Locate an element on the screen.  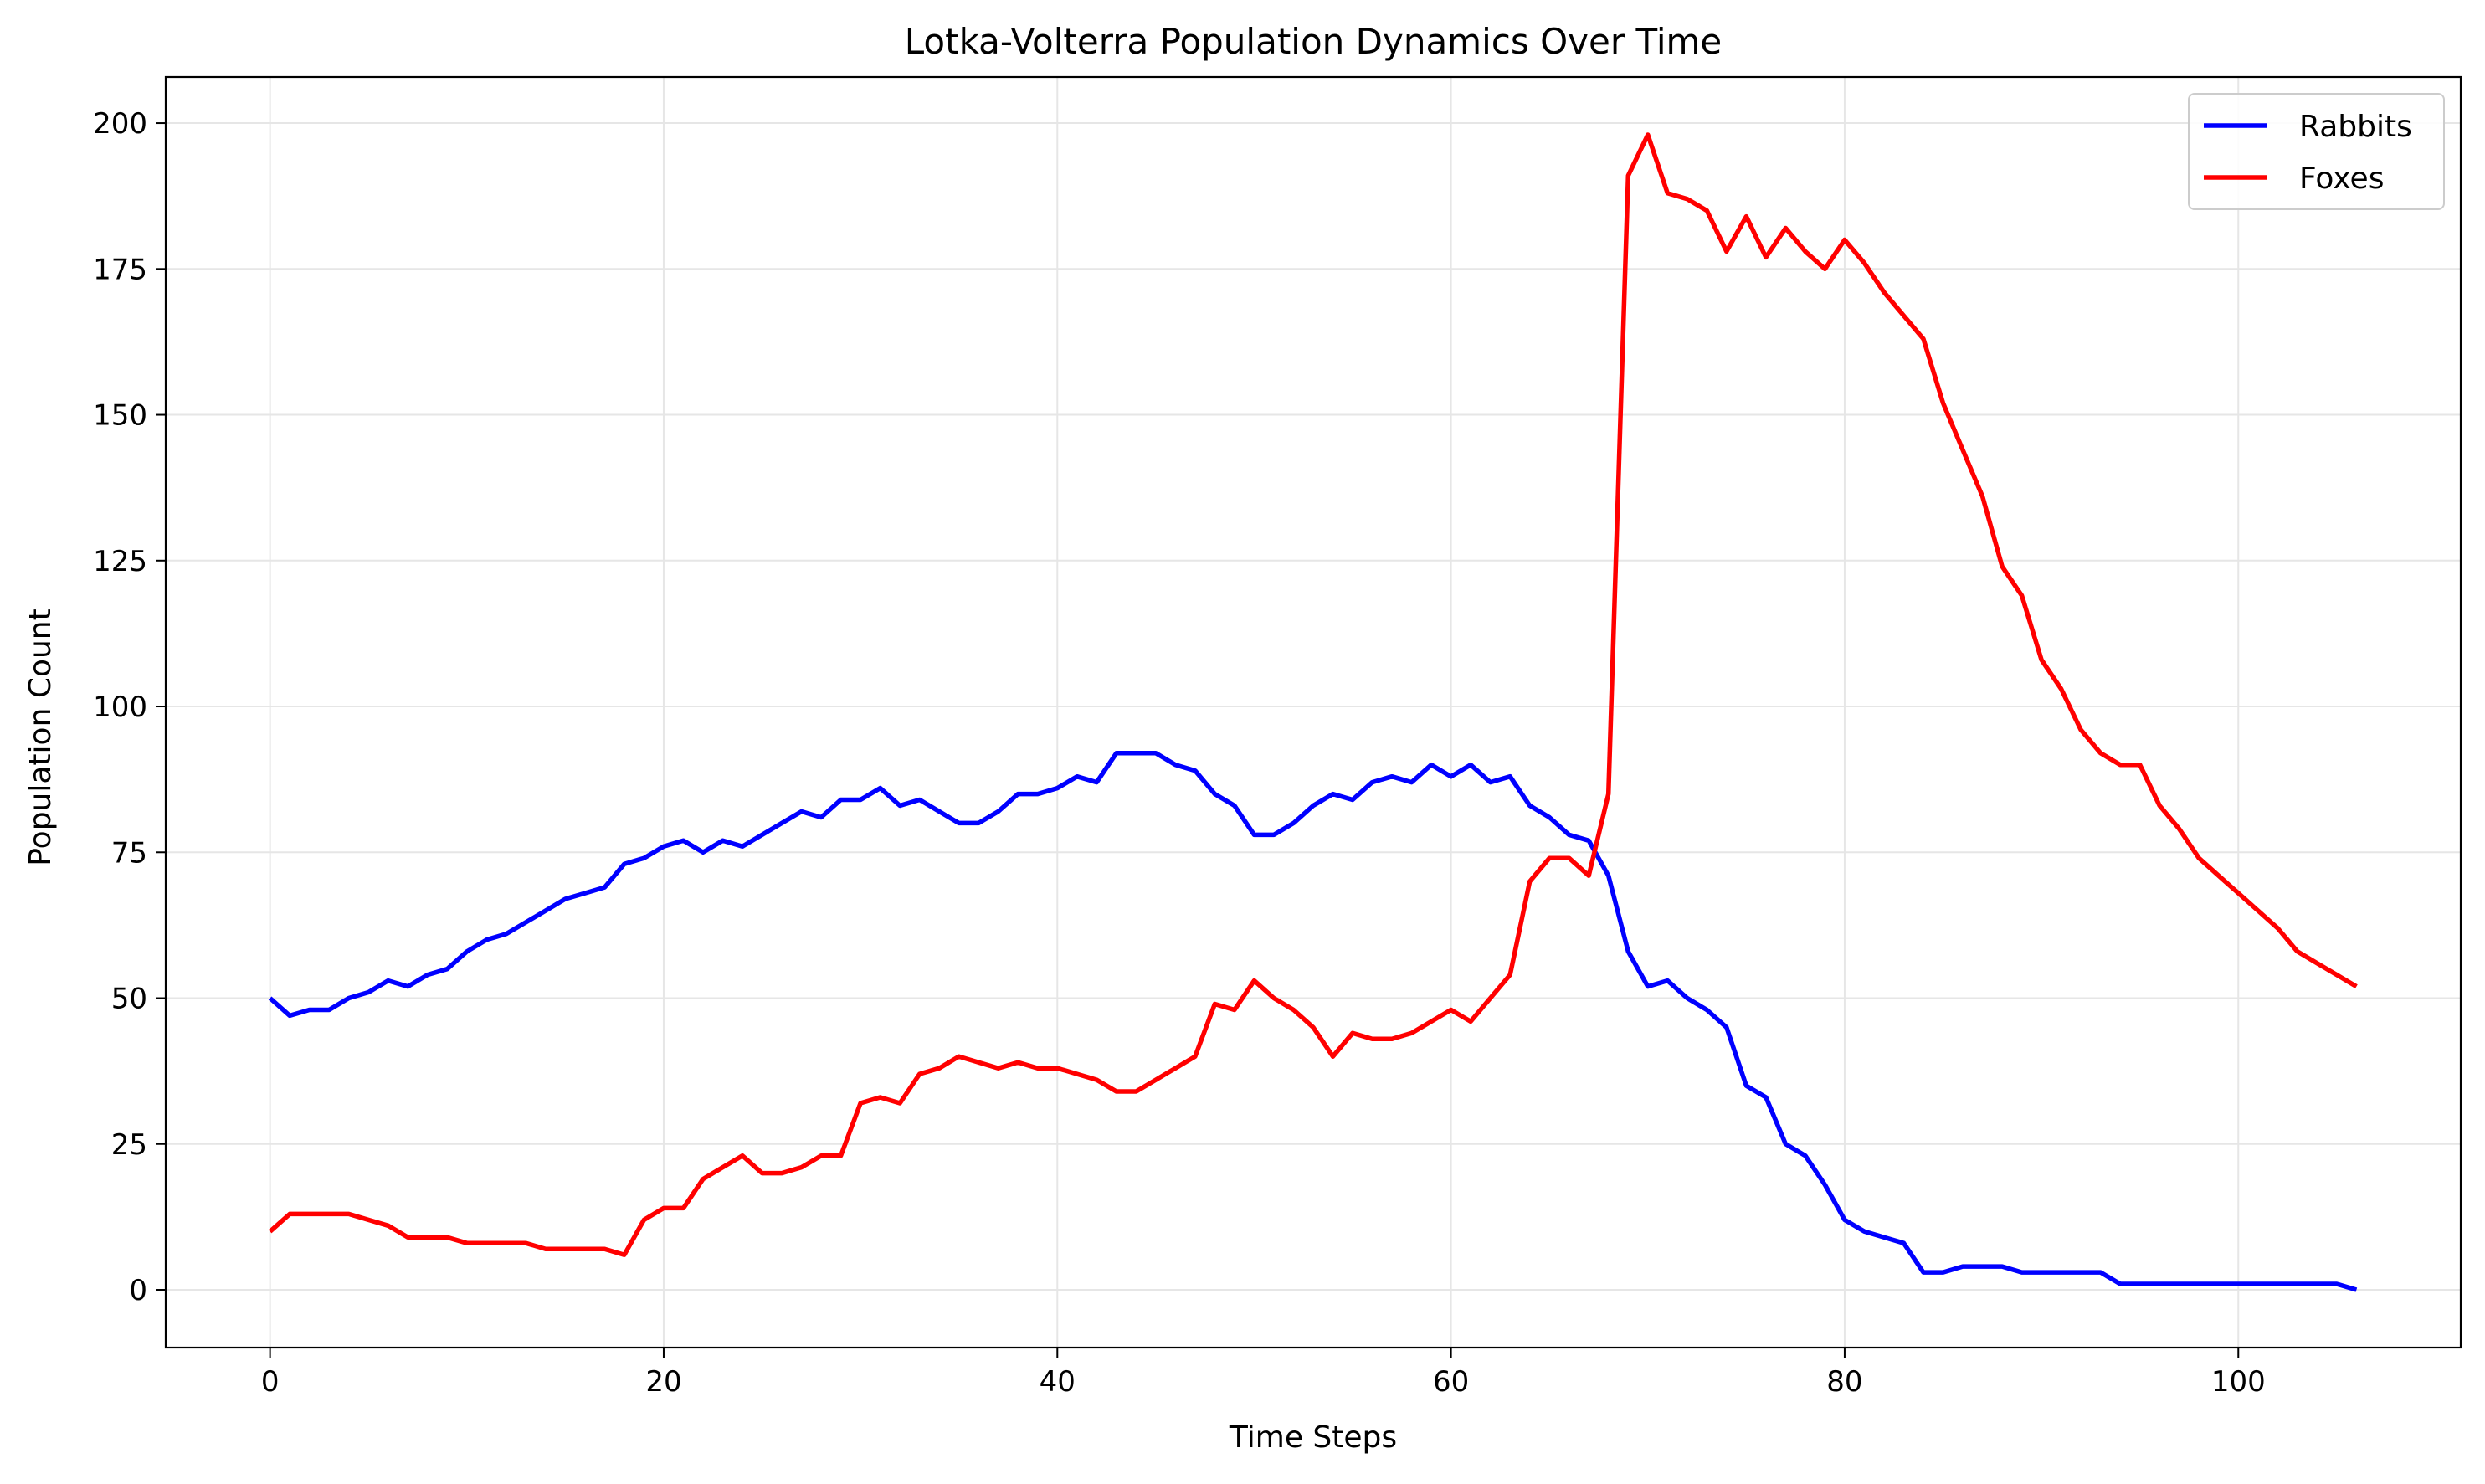
legend-label-rabbits: Rabbits is located at coordinates (2355, 127).